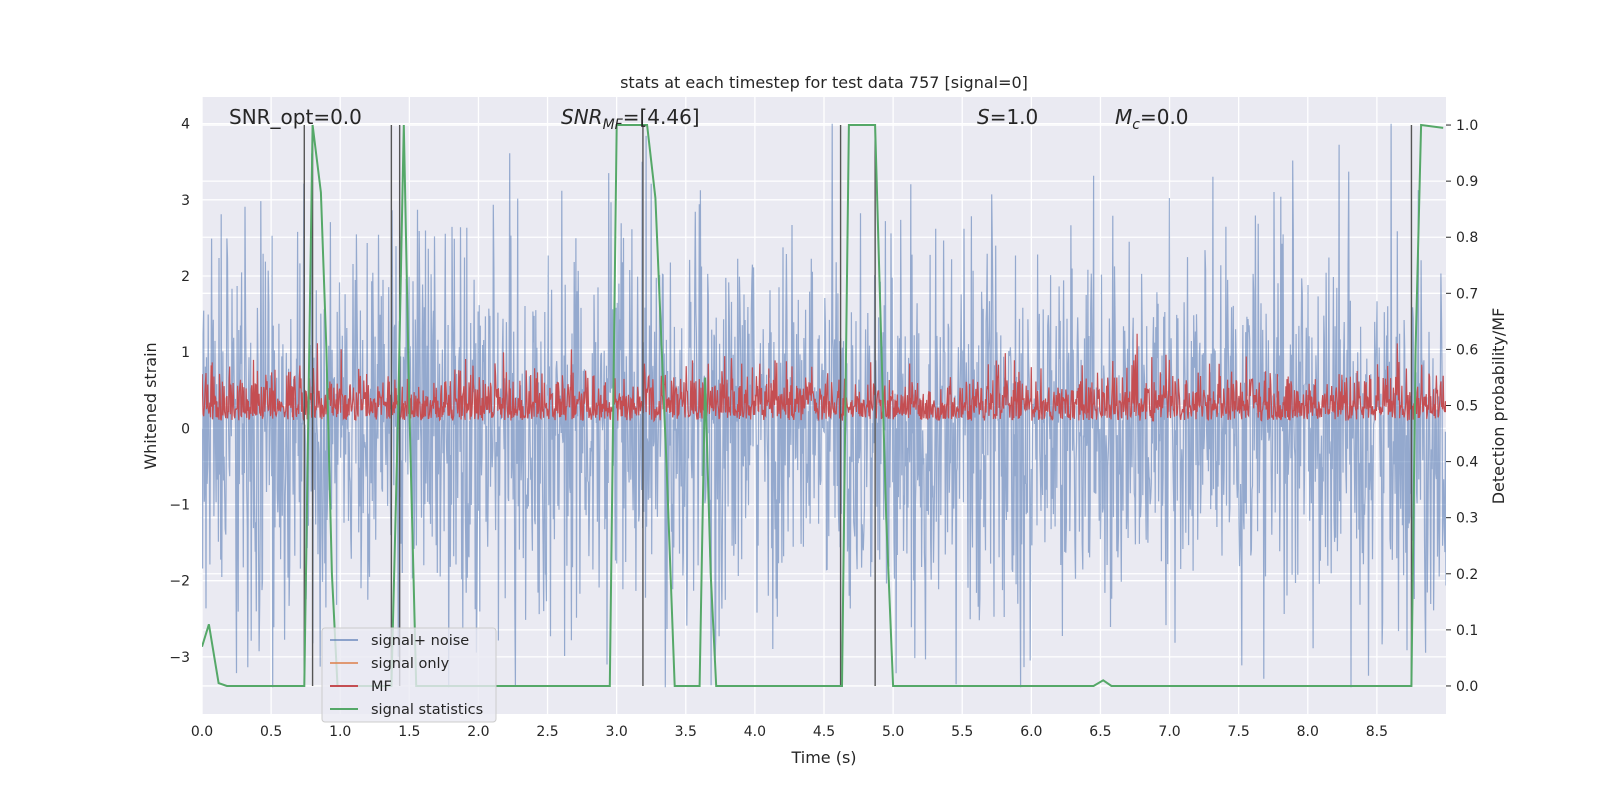 The height and width of the screenshot is (800, 1600). What do you see at coordinates (547, 732) in the screenshot?
I see `x-tick-label: 2.5` at bounding box center [547, 732].